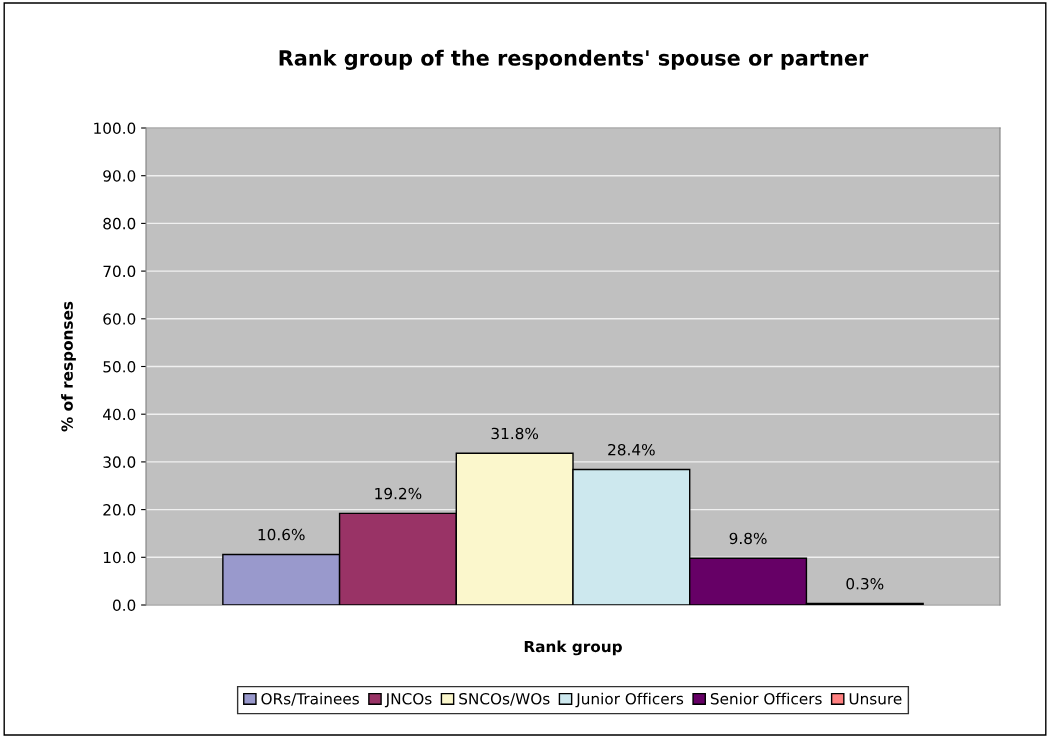 The width and height of the screenshot is (1050, 738). I want to click on y-tick-label: 100.0, so click(115, 128).